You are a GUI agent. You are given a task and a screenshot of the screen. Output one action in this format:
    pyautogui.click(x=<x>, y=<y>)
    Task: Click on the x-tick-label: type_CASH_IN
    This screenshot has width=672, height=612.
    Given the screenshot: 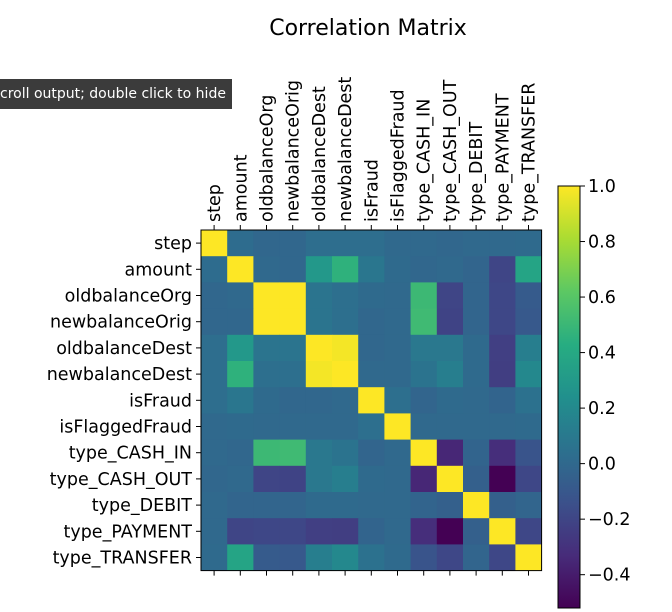 What is the action you would take?
    pyautogui.click(x=425, y=160)
    